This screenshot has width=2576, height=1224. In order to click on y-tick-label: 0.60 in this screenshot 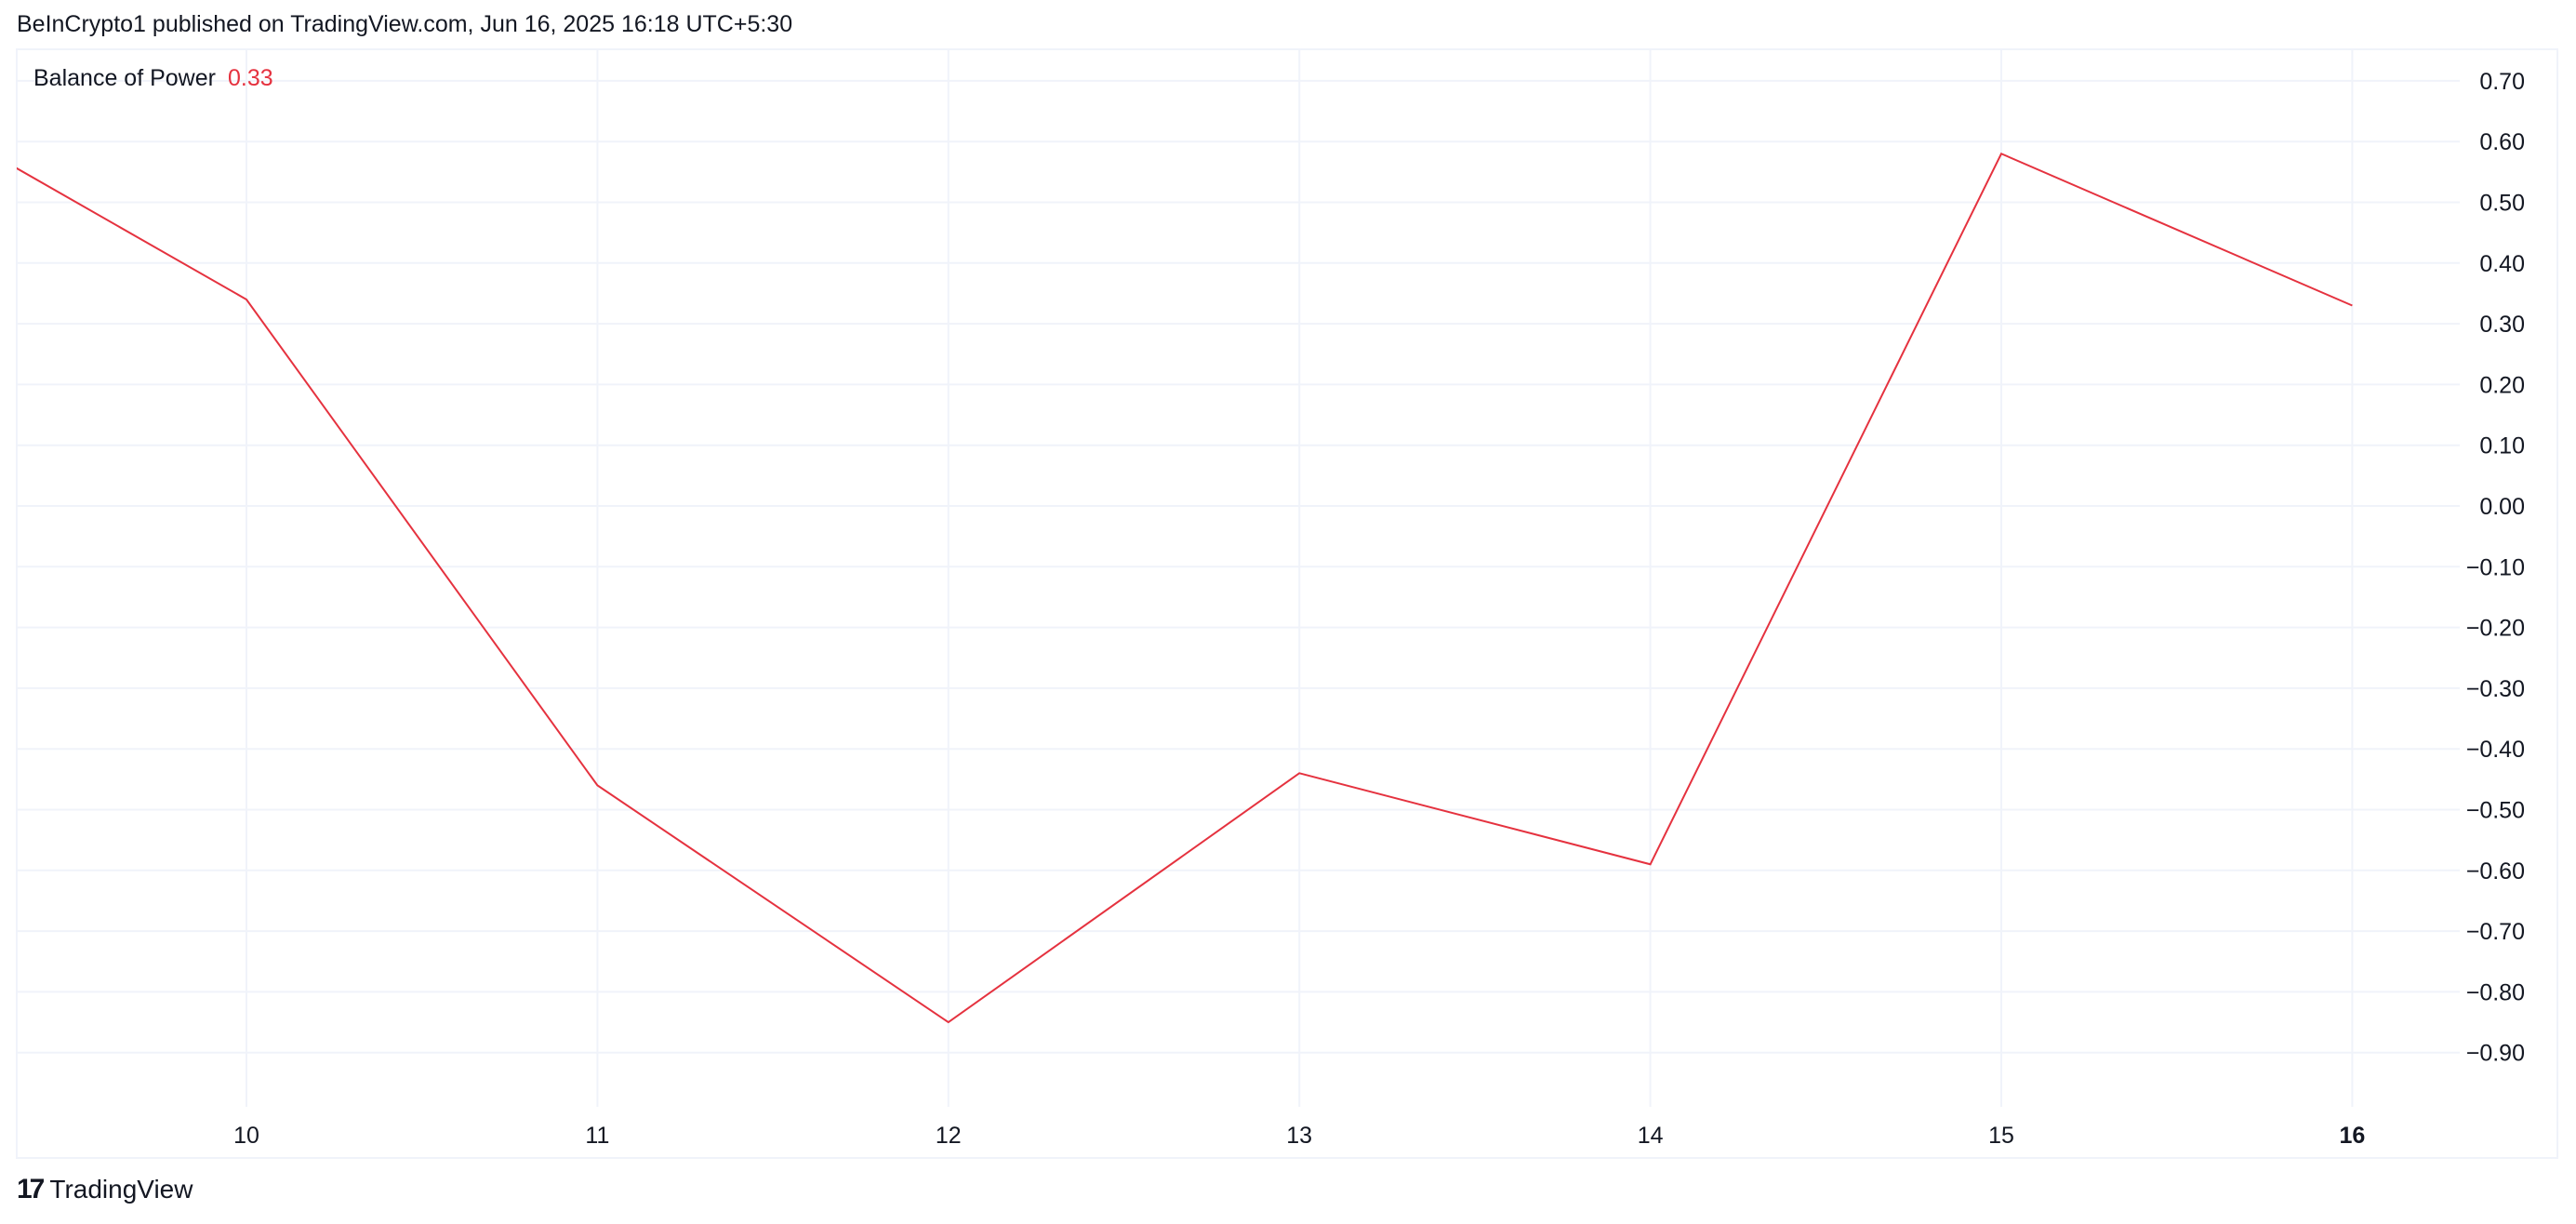, I will do `click(2502, 142)`.